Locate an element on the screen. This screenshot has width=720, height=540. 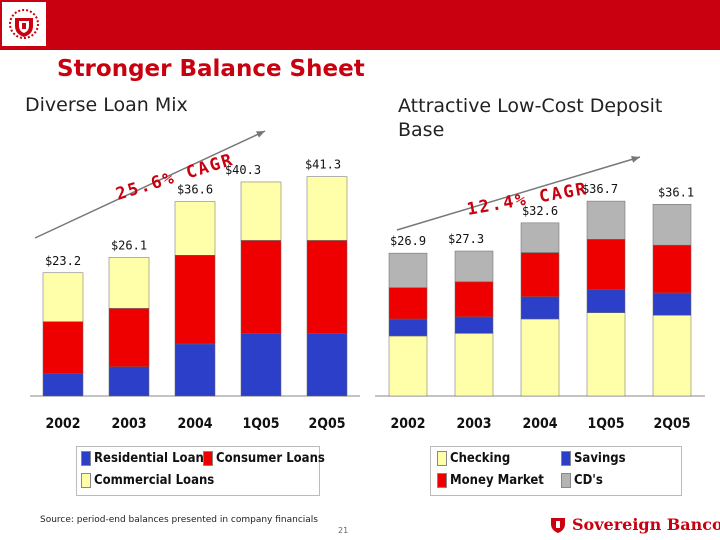
bar-savings-2003 is located at coordinates (474, 325).